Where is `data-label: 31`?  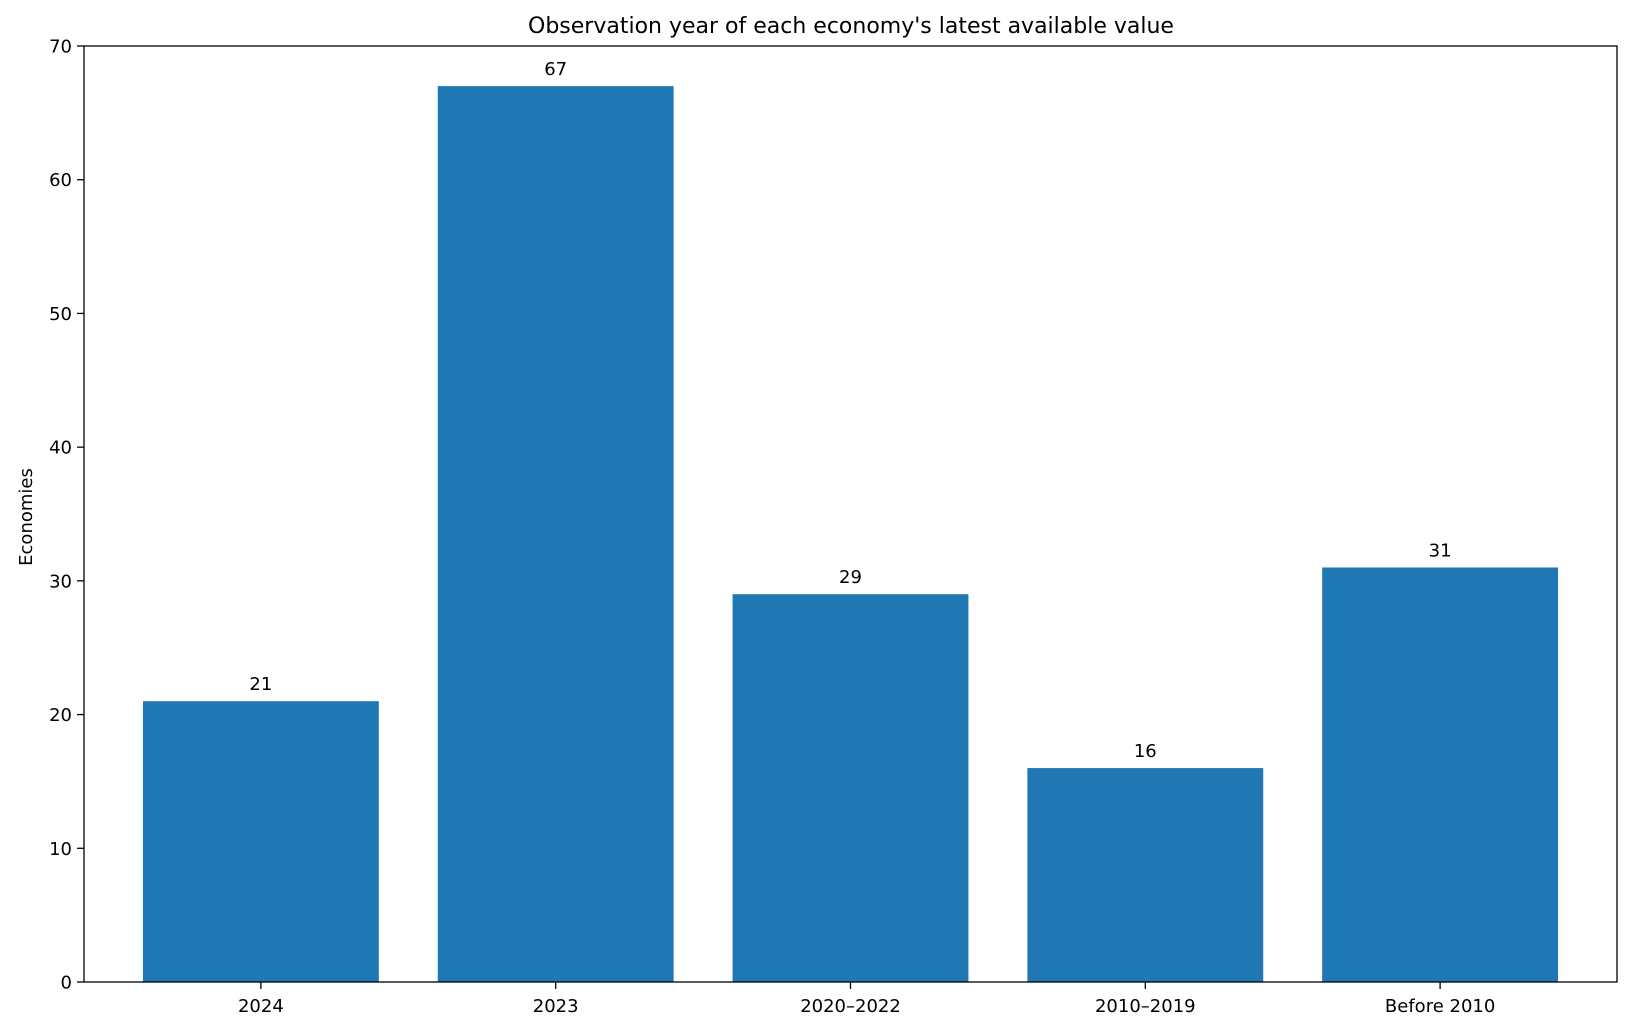
data-label: 31 is located at coordinates (1440, 550).